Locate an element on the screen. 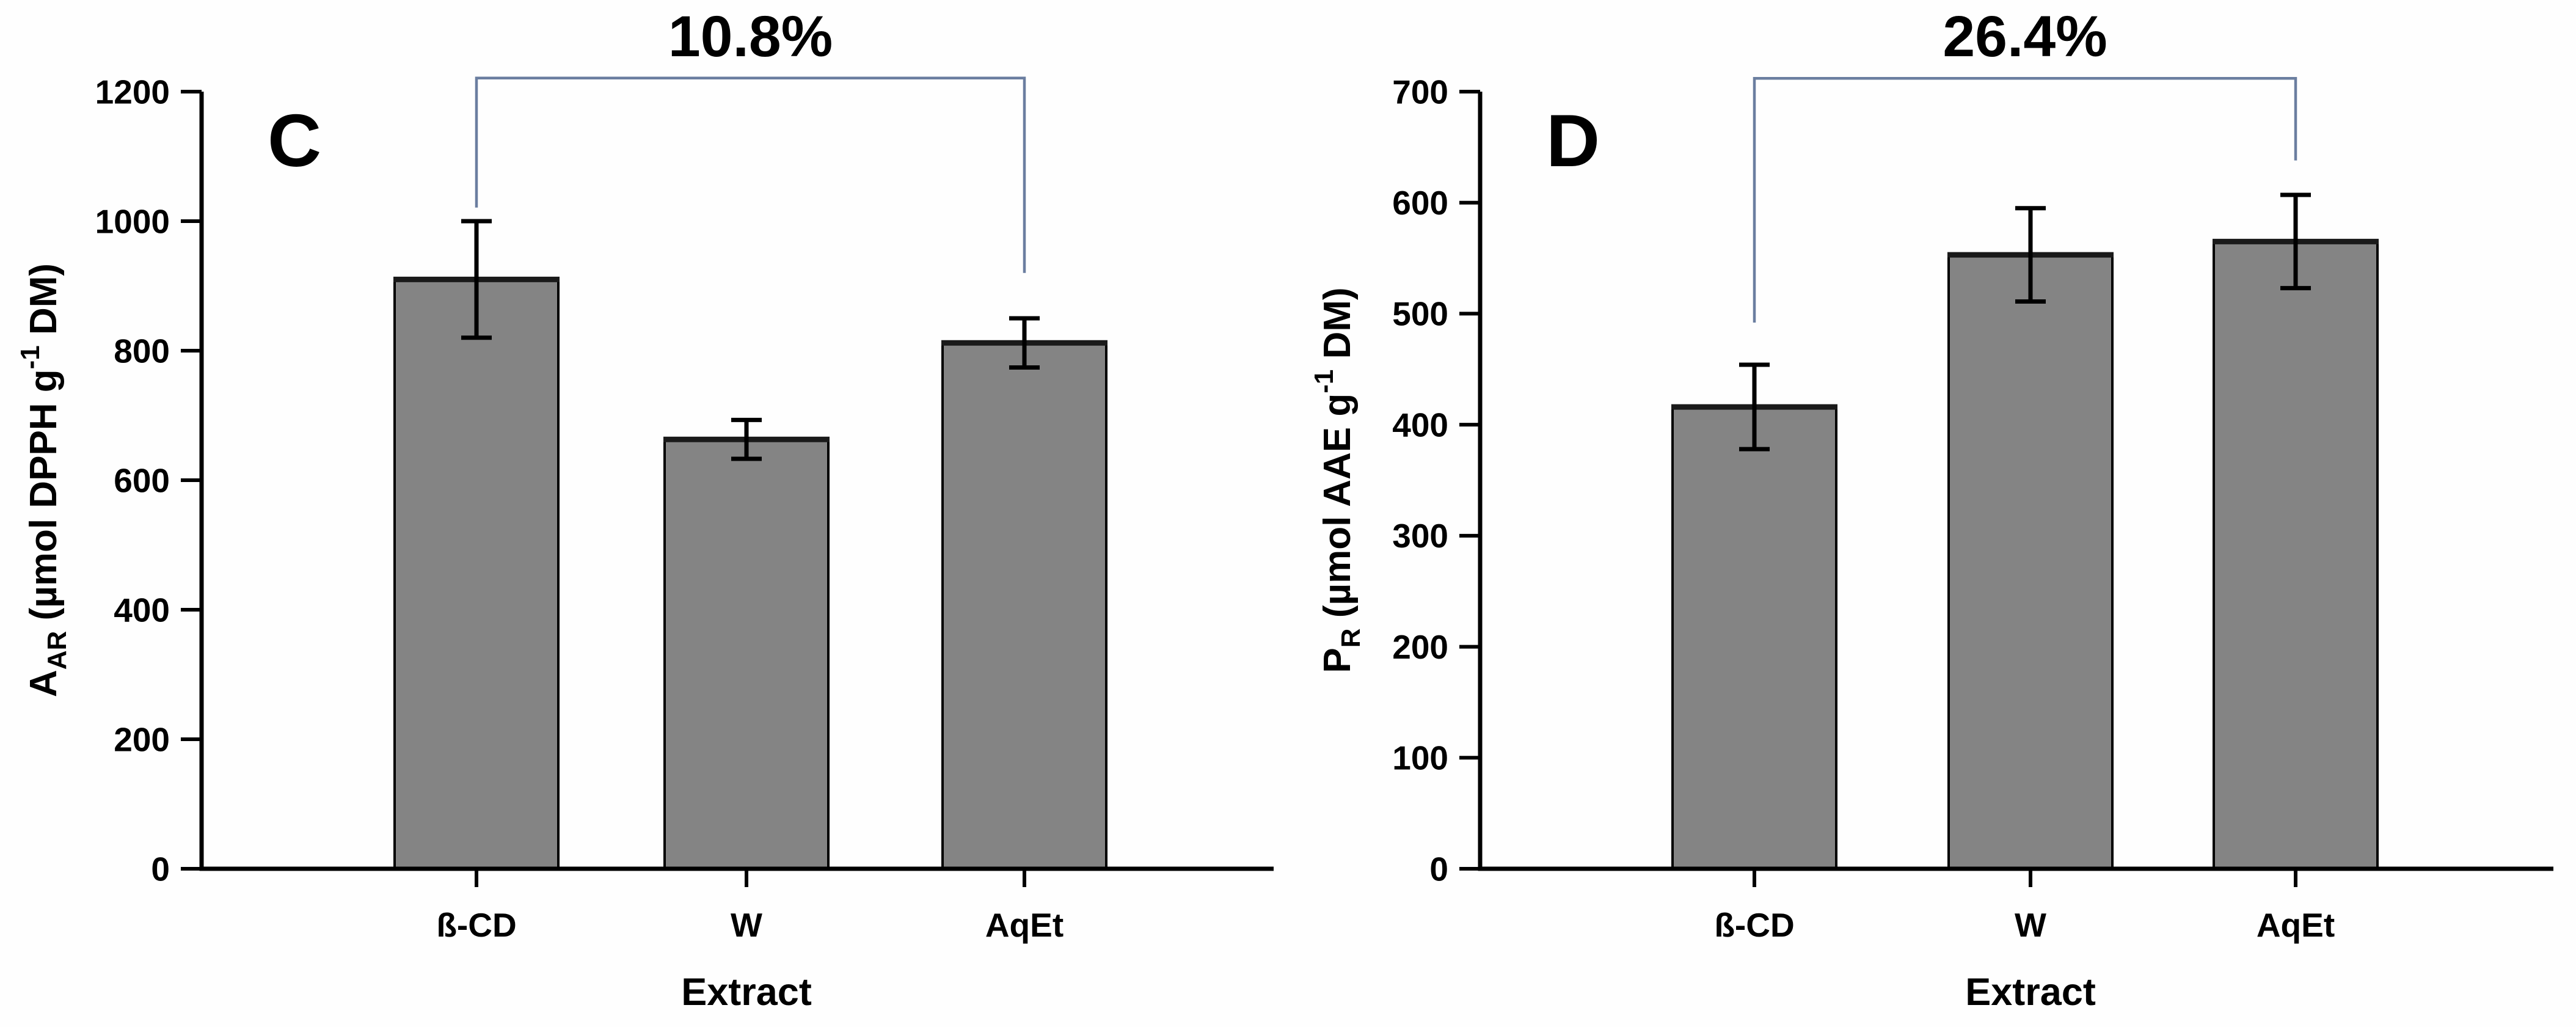 The width and height of the screenshot is (2576, 1027). y-tick-label: 800 is located at coordinates (142, 351).